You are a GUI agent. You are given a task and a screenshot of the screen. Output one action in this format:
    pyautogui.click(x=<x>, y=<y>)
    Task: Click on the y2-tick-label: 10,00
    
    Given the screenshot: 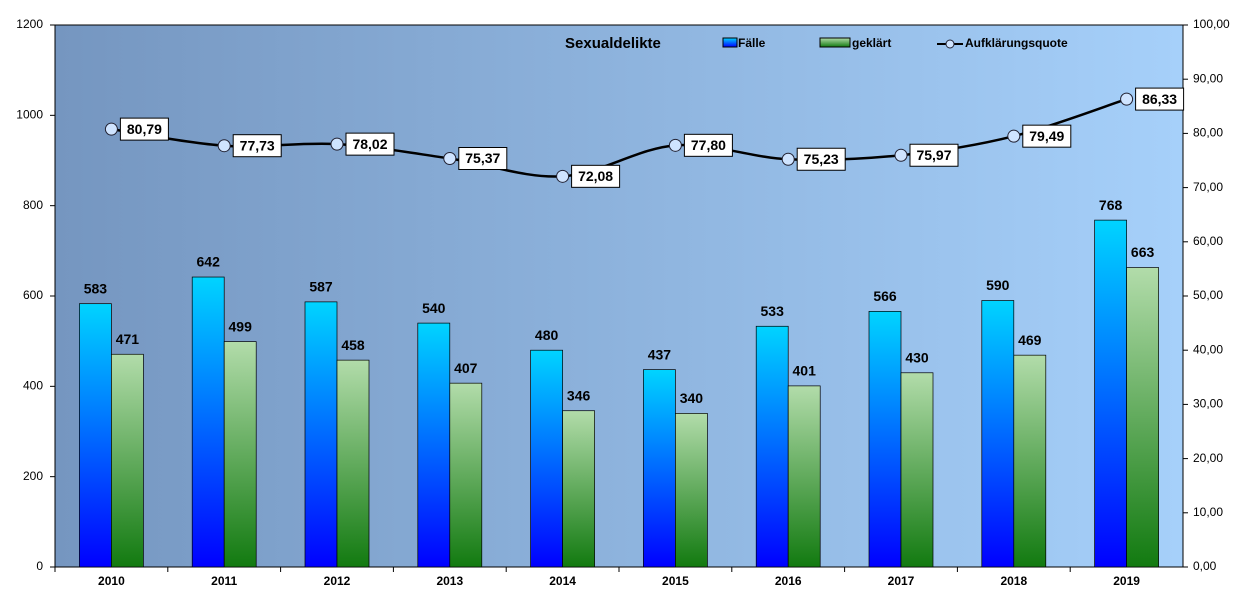 What is the action you would take?
    pyautogui.click(x=1208, y=512)
    